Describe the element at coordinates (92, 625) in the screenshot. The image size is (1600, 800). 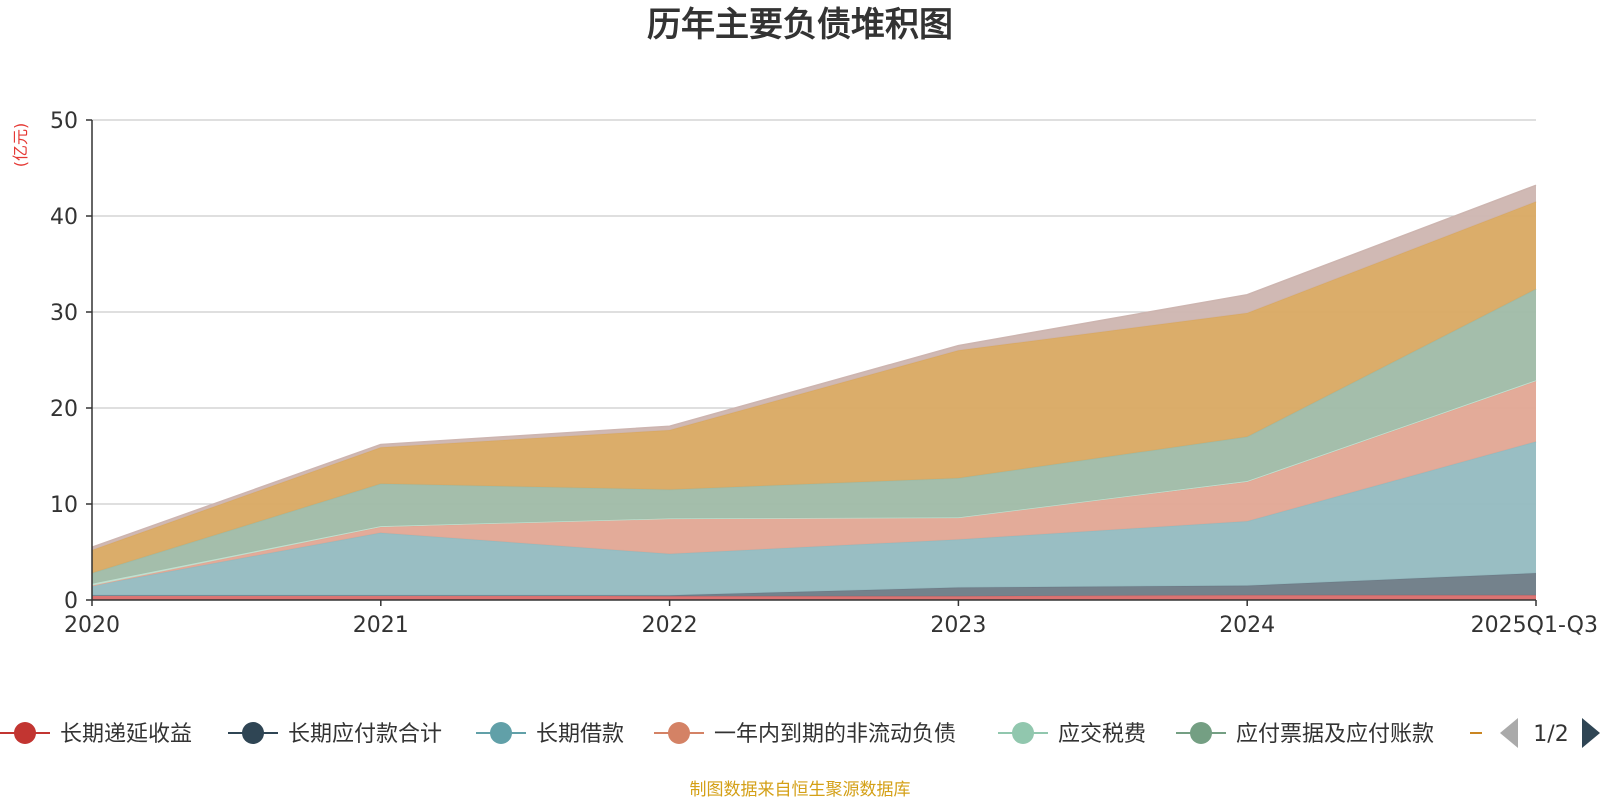
I see `x-tick-label: 2020` at that location.